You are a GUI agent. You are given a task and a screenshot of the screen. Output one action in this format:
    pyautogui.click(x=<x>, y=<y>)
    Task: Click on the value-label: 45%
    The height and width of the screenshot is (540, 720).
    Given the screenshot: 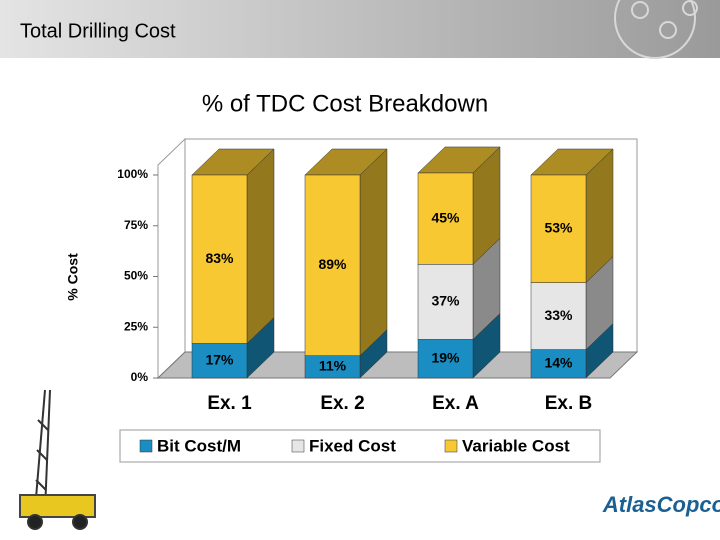 What is the action you would take?
    pyautogui.click(x=445, y=217)
    